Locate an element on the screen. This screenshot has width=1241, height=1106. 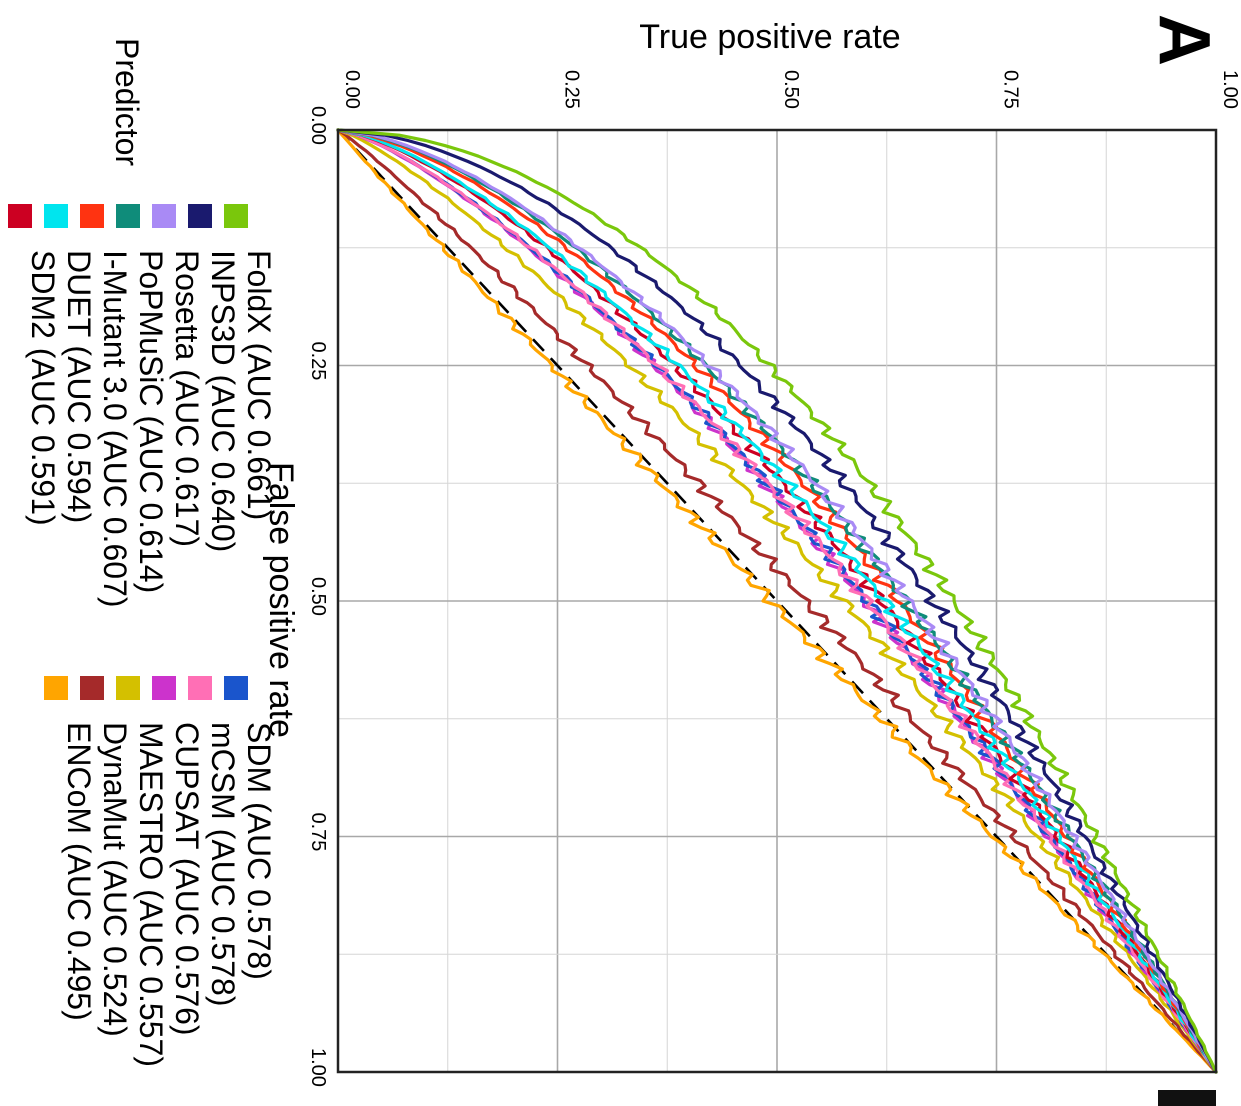
legend-label: ENCoM (AUC 0.495) is located at coordinates (79, 871).